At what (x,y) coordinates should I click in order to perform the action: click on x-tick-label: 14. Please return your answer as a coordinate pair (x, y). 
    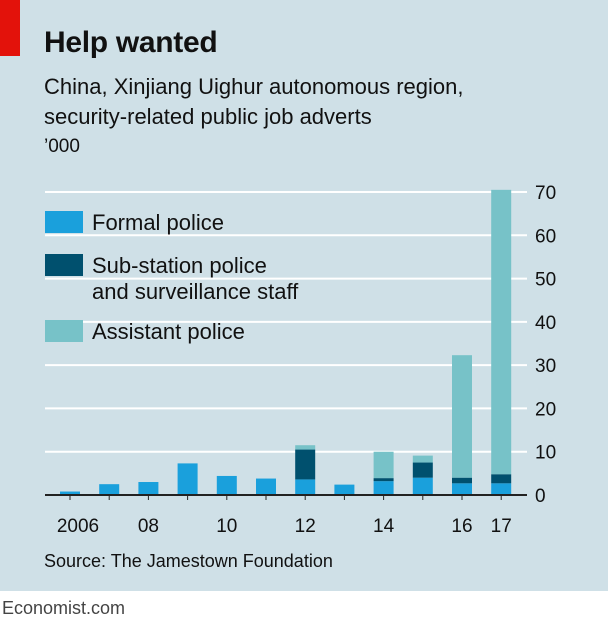
    Looking at the image, I should click on (384, 526).